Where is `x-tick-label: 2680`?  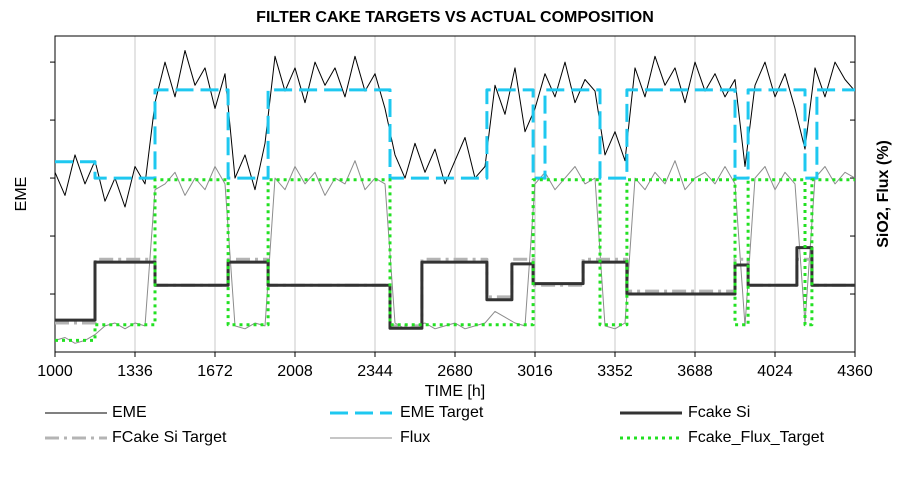
x-tick-label: 2680 is located at coordinates (455, 371).